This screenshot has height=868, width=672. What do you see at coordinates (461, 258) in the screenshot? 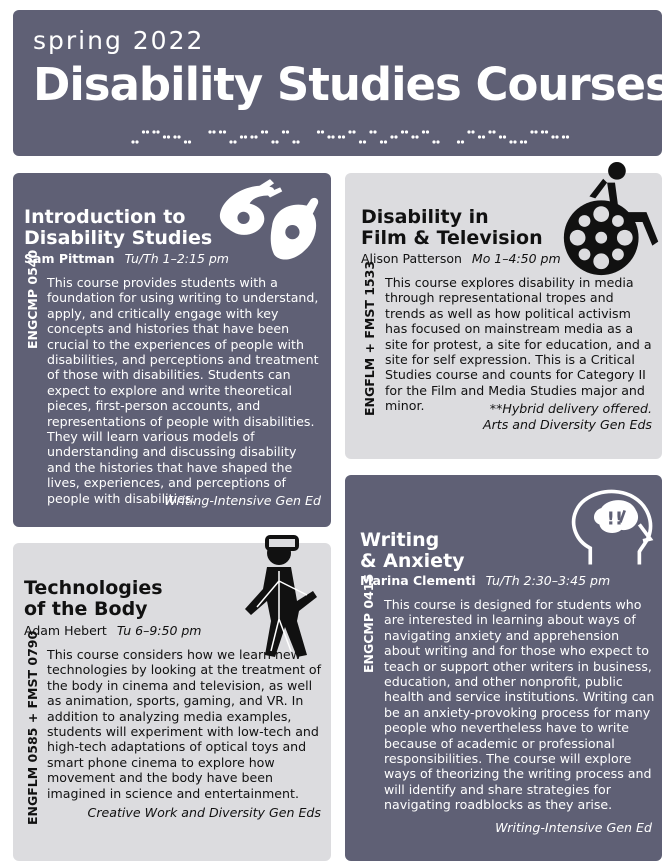
I see `course-instructor: Alison Patterson Mo 1–4:50 pm` at bounding box center [461, 258].